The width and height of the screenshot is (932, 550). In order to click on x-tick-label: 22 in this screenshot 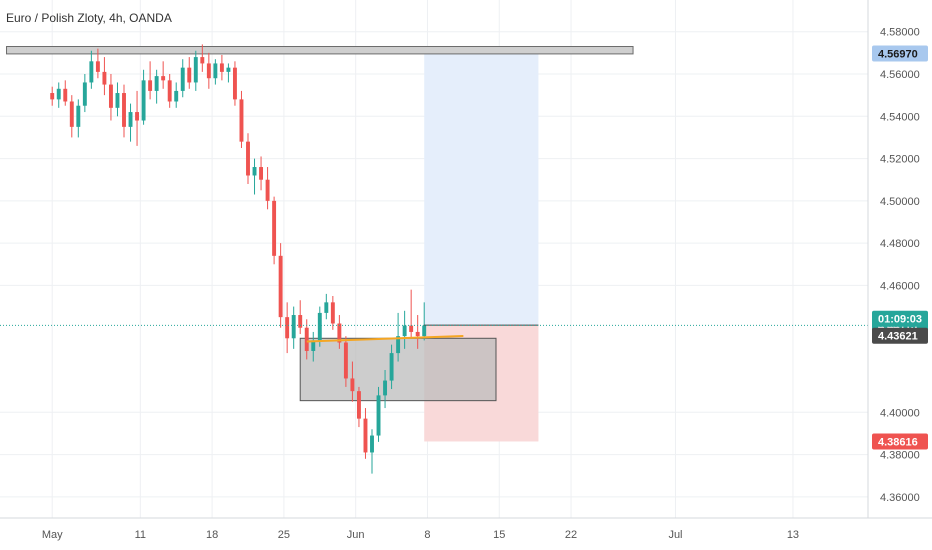, I will do `click(571, 535)`.